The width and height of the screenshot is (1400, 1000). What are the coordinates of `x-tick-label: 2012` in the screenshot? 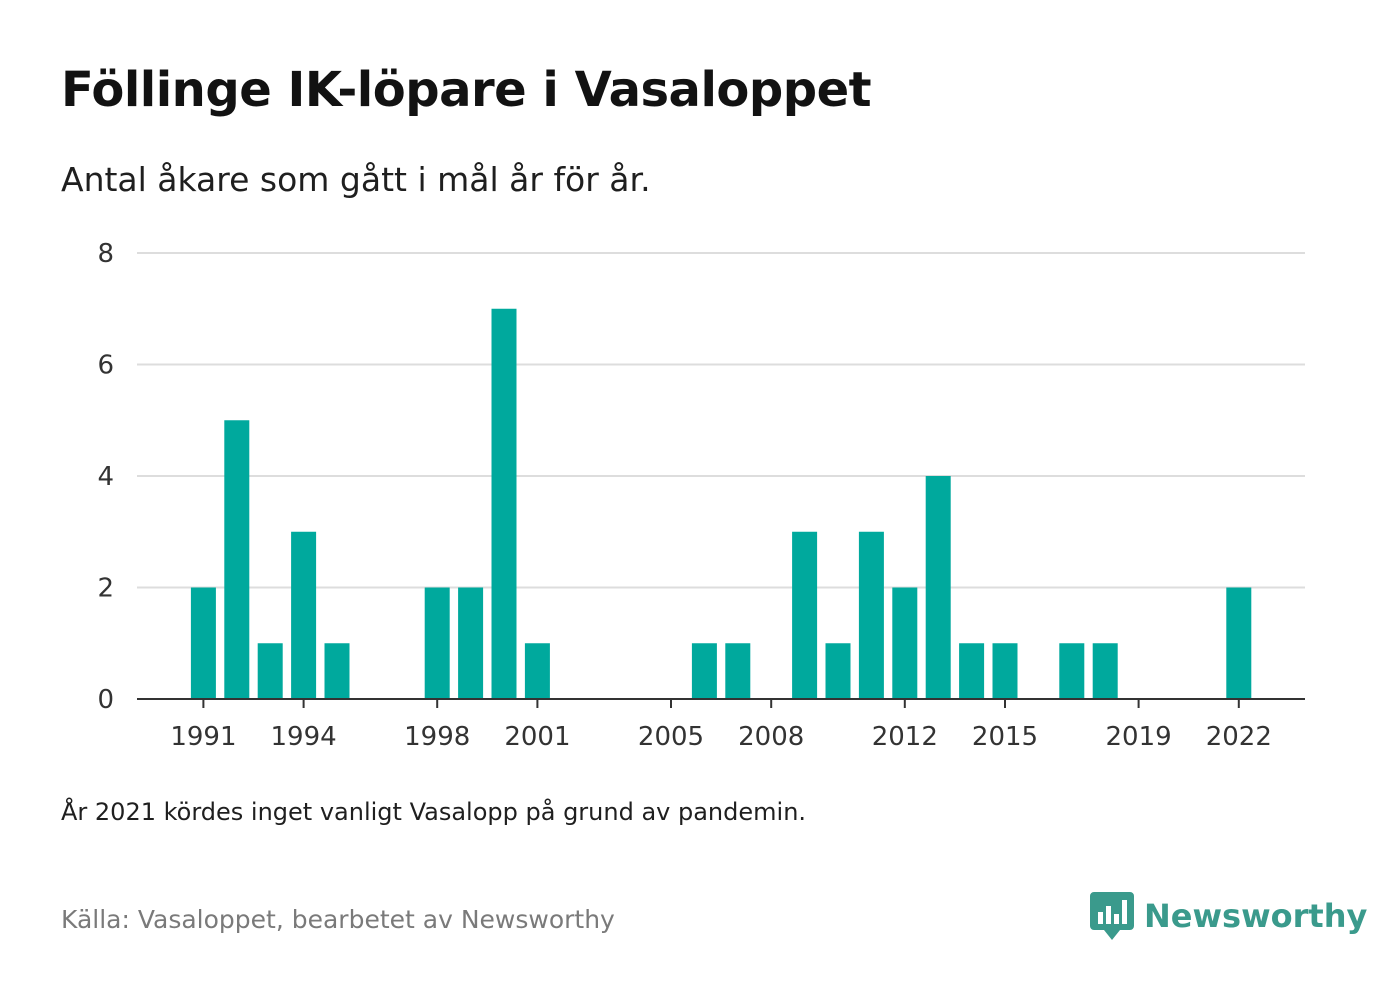 It's located at (905, 737).